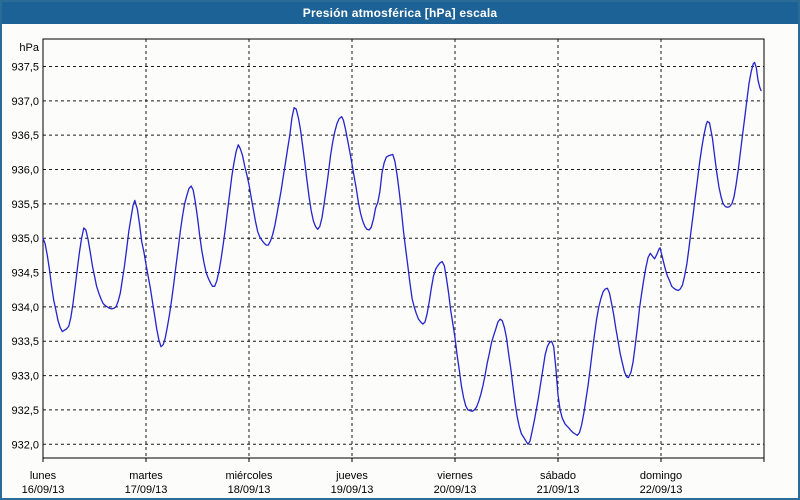  I want to click on window-title: Presión atmosférica [hPa] escala, so click(400, 13).